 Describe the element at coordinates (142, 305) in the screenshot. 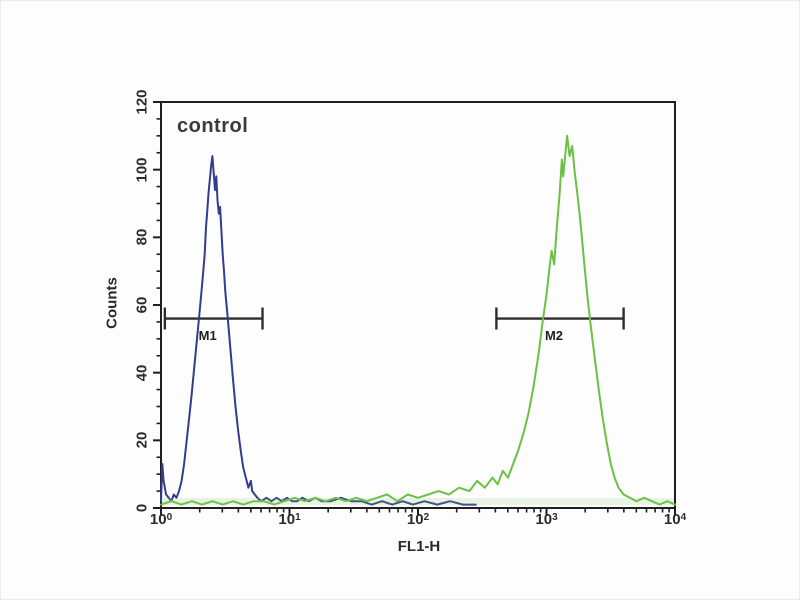

I see `y-tick-label: 60` at that location.